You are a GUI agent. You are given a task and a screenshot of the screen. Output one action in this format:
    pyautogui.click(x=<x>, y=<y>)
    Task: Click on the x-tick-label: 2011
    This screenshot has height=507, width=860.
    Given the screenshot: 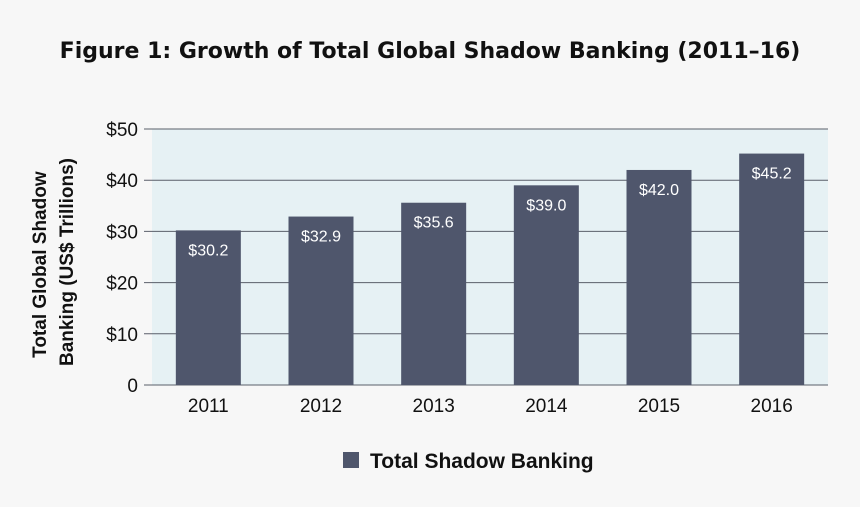 What is the action you would take?
    pyautogui.click(x=208, y=406)
    